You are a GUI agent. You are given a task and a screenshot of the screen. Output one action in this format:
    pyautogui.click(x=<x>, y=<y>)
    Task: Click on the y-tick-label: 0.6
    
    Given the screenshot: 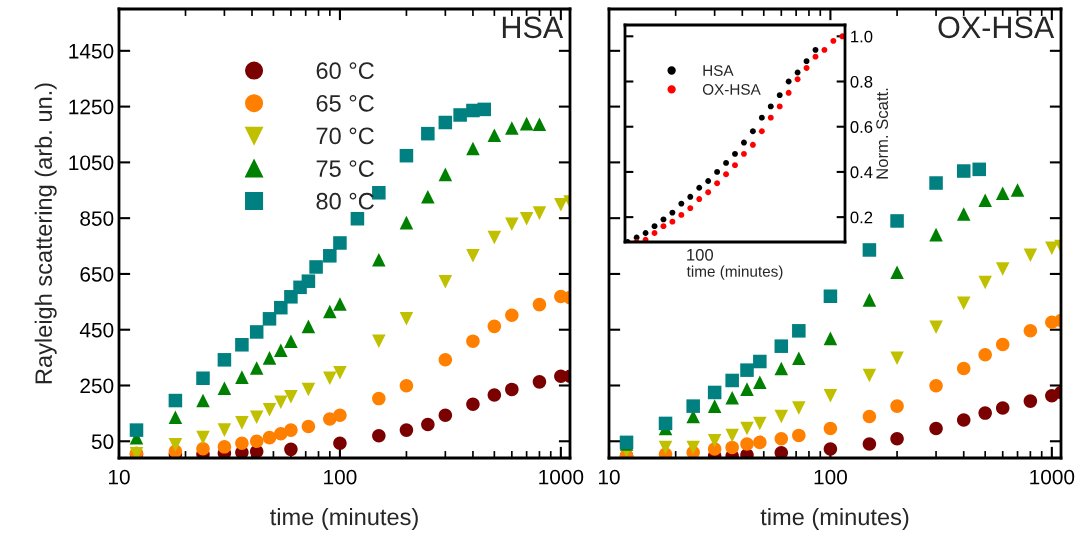 What is the action you would take?
    pyautogui.click(x=861, y=127)
    